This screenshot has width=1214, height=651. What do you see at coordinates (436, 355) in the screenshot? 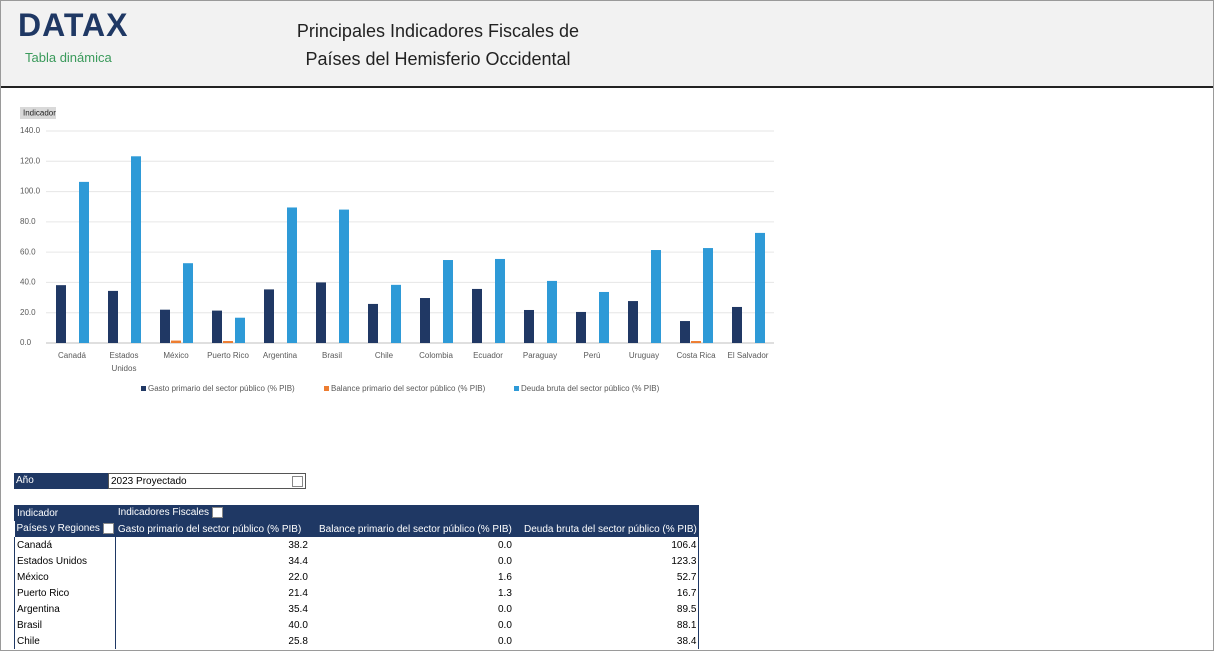
I see `x-tick-label: Colombia` at bounding box center [436, 355].